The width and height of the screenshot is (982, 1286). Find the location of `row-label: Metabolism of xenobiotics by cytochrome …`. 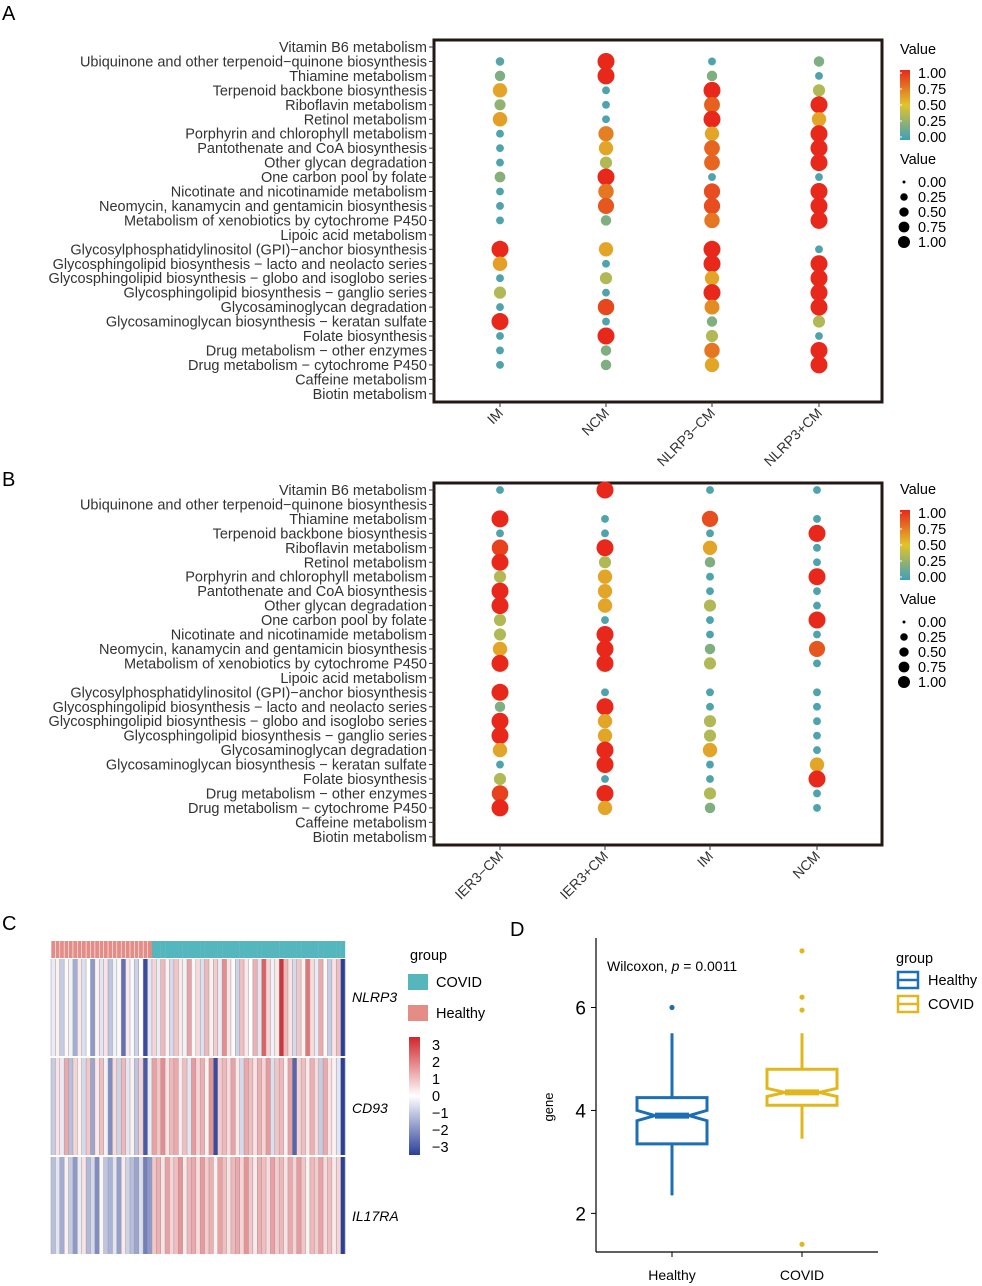

row-label: Metabolism of xenobiotics by cytochrome … is located at coordinates (275, 664).